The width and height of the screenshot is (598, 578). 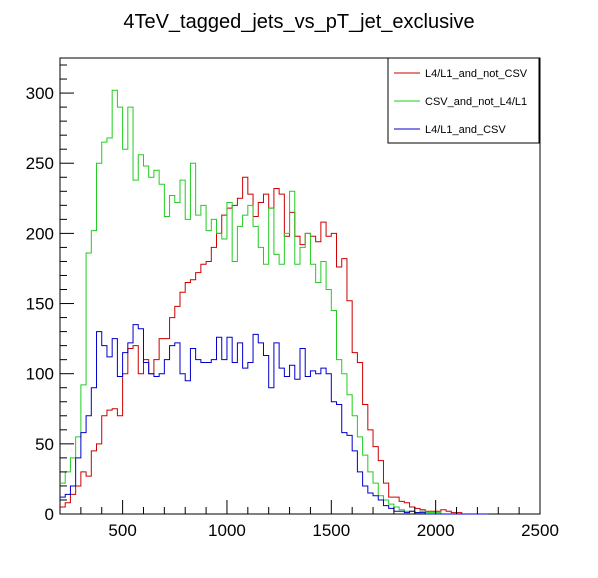 I want to click on y-tick-label: 150, so click(x=40, y=304).